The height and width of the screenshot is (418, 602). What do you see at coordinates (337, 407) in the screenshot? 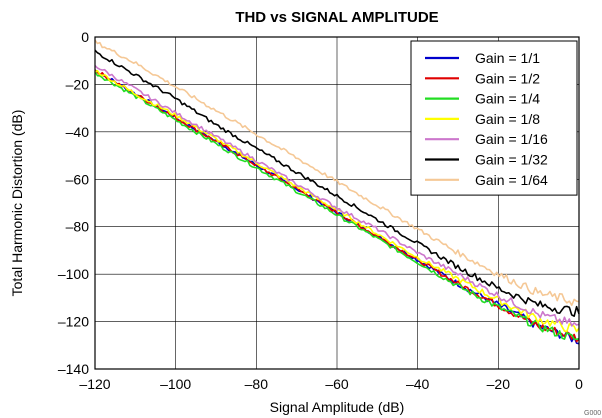
I see `x-axis-label: Signal Amplitude (dB)` at bounding box center [337, 407].